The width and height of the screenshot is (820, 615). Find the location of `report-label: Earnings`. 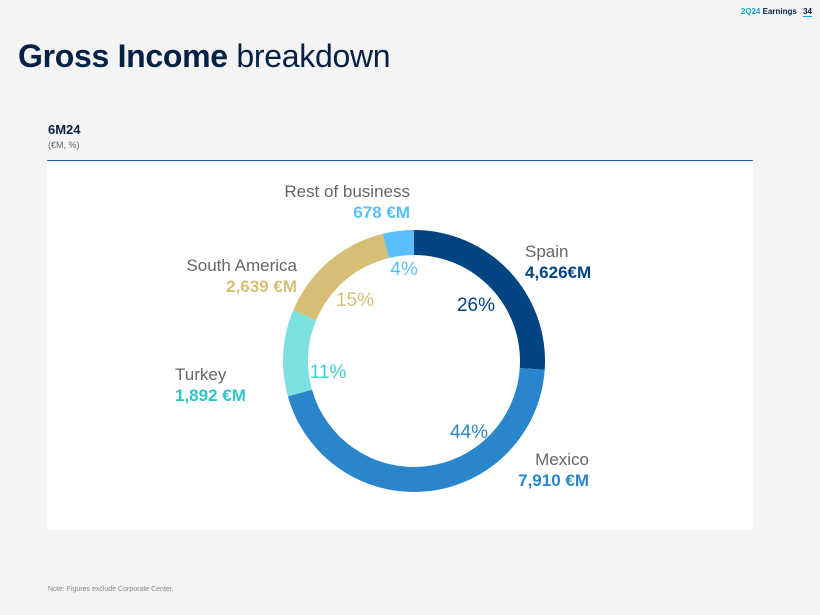

report-label: Earnings is located at coordinates (779, 11).